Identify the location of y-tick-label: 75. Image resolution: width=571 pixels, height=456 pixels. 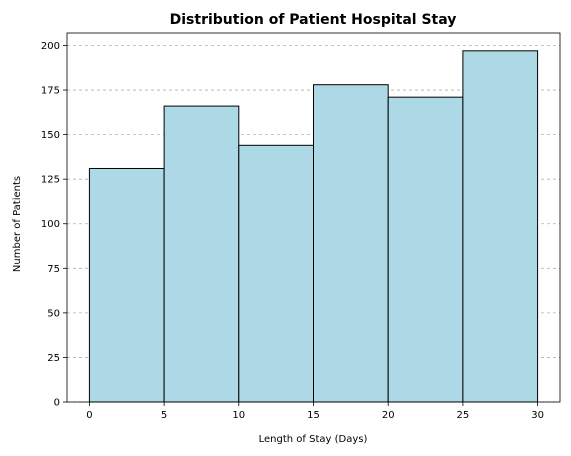
(53, 269).